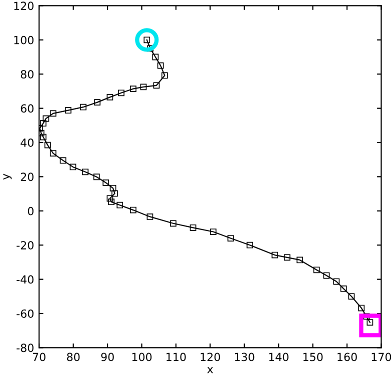  Describe the element at coordinates (381, 357) in the screenshot. I see `x-tick-label: 170` at that location.